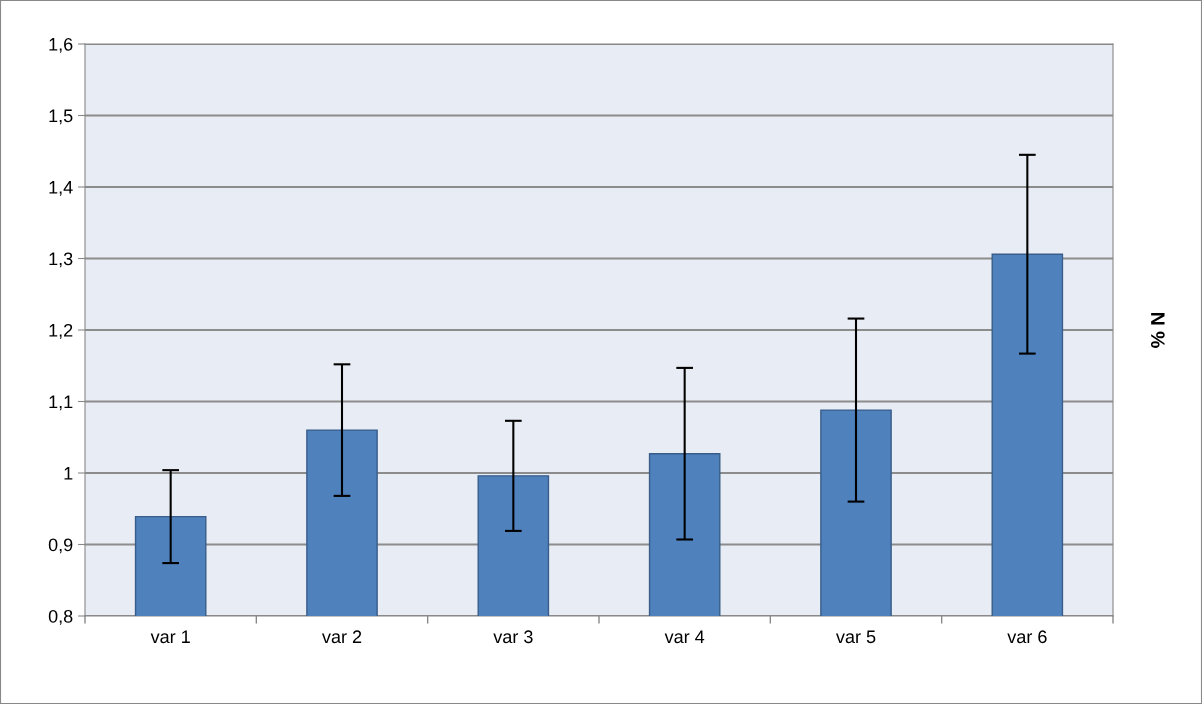  Describe the element at coordinates (61, 331) in the screenshot. I see `y-tick-label: 1,2` at that location.